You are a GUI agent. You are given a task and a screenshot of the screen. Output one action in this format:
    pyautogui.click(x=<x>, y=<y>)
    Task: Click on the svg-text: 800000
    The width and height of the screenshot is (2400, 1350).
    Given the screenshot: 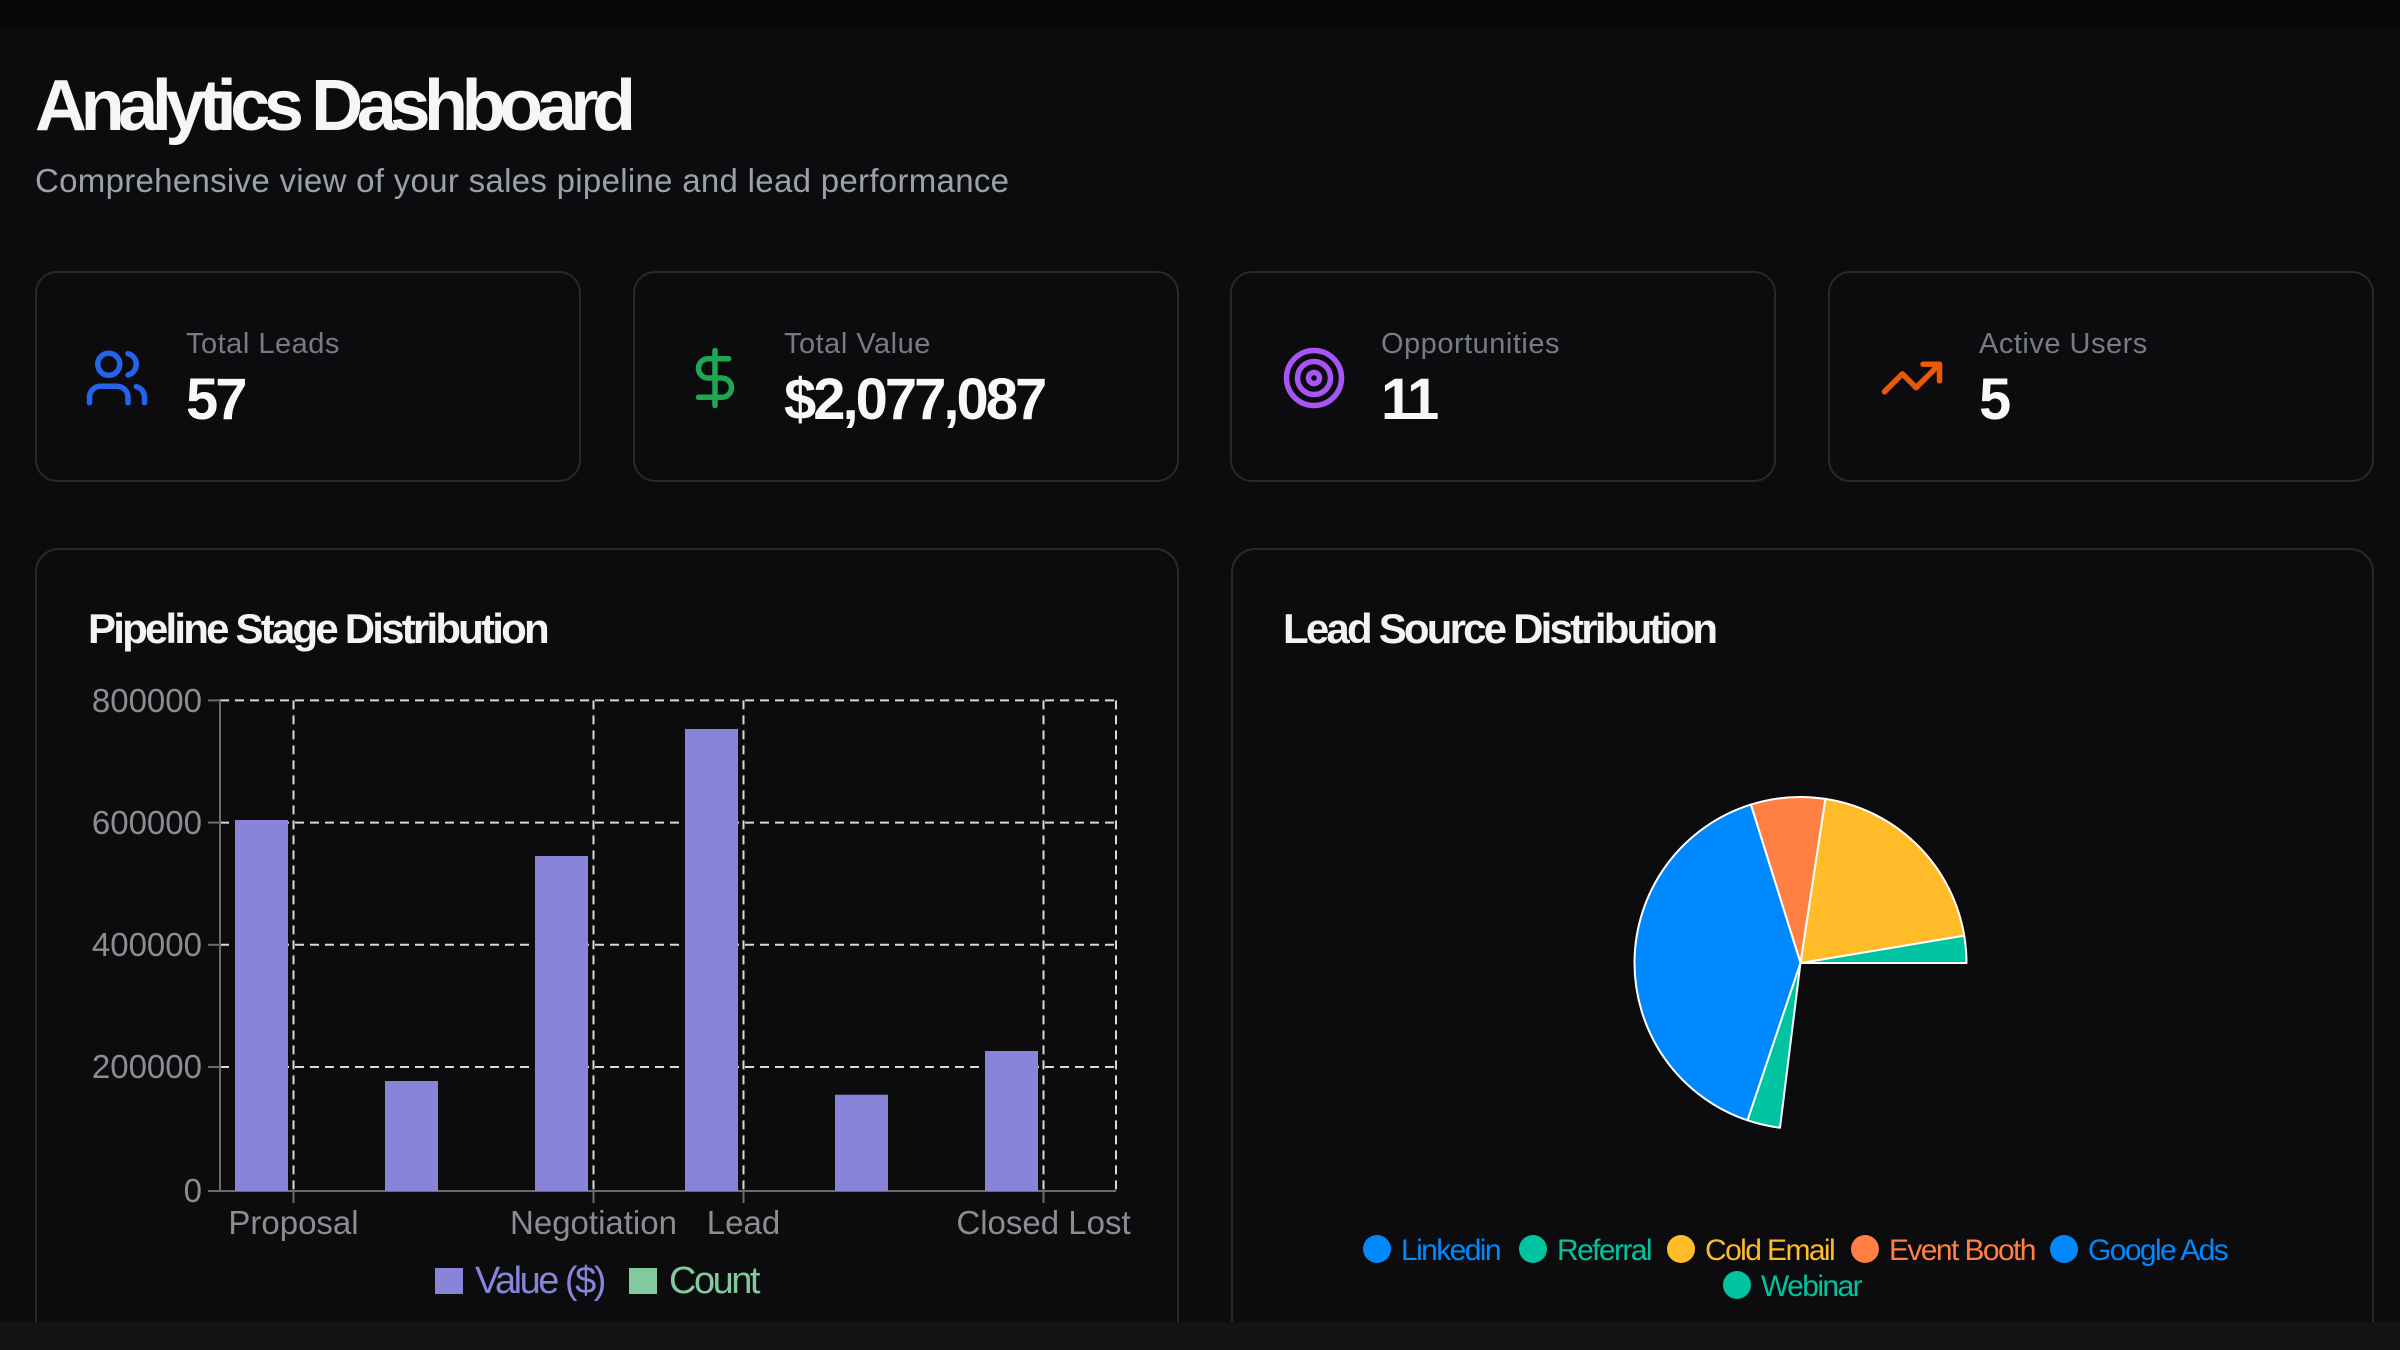 What is the action you would take?
    pyautogui.click(x=147, y=700)
    